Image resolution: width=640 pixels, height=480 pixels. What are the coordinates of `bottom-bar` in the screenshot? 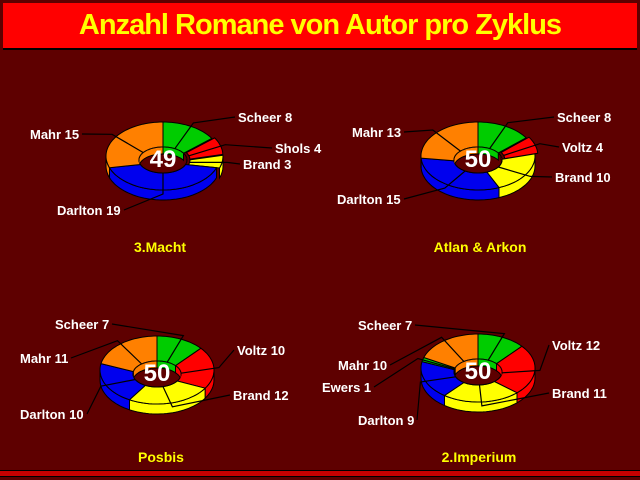 It's located at (320, 473).